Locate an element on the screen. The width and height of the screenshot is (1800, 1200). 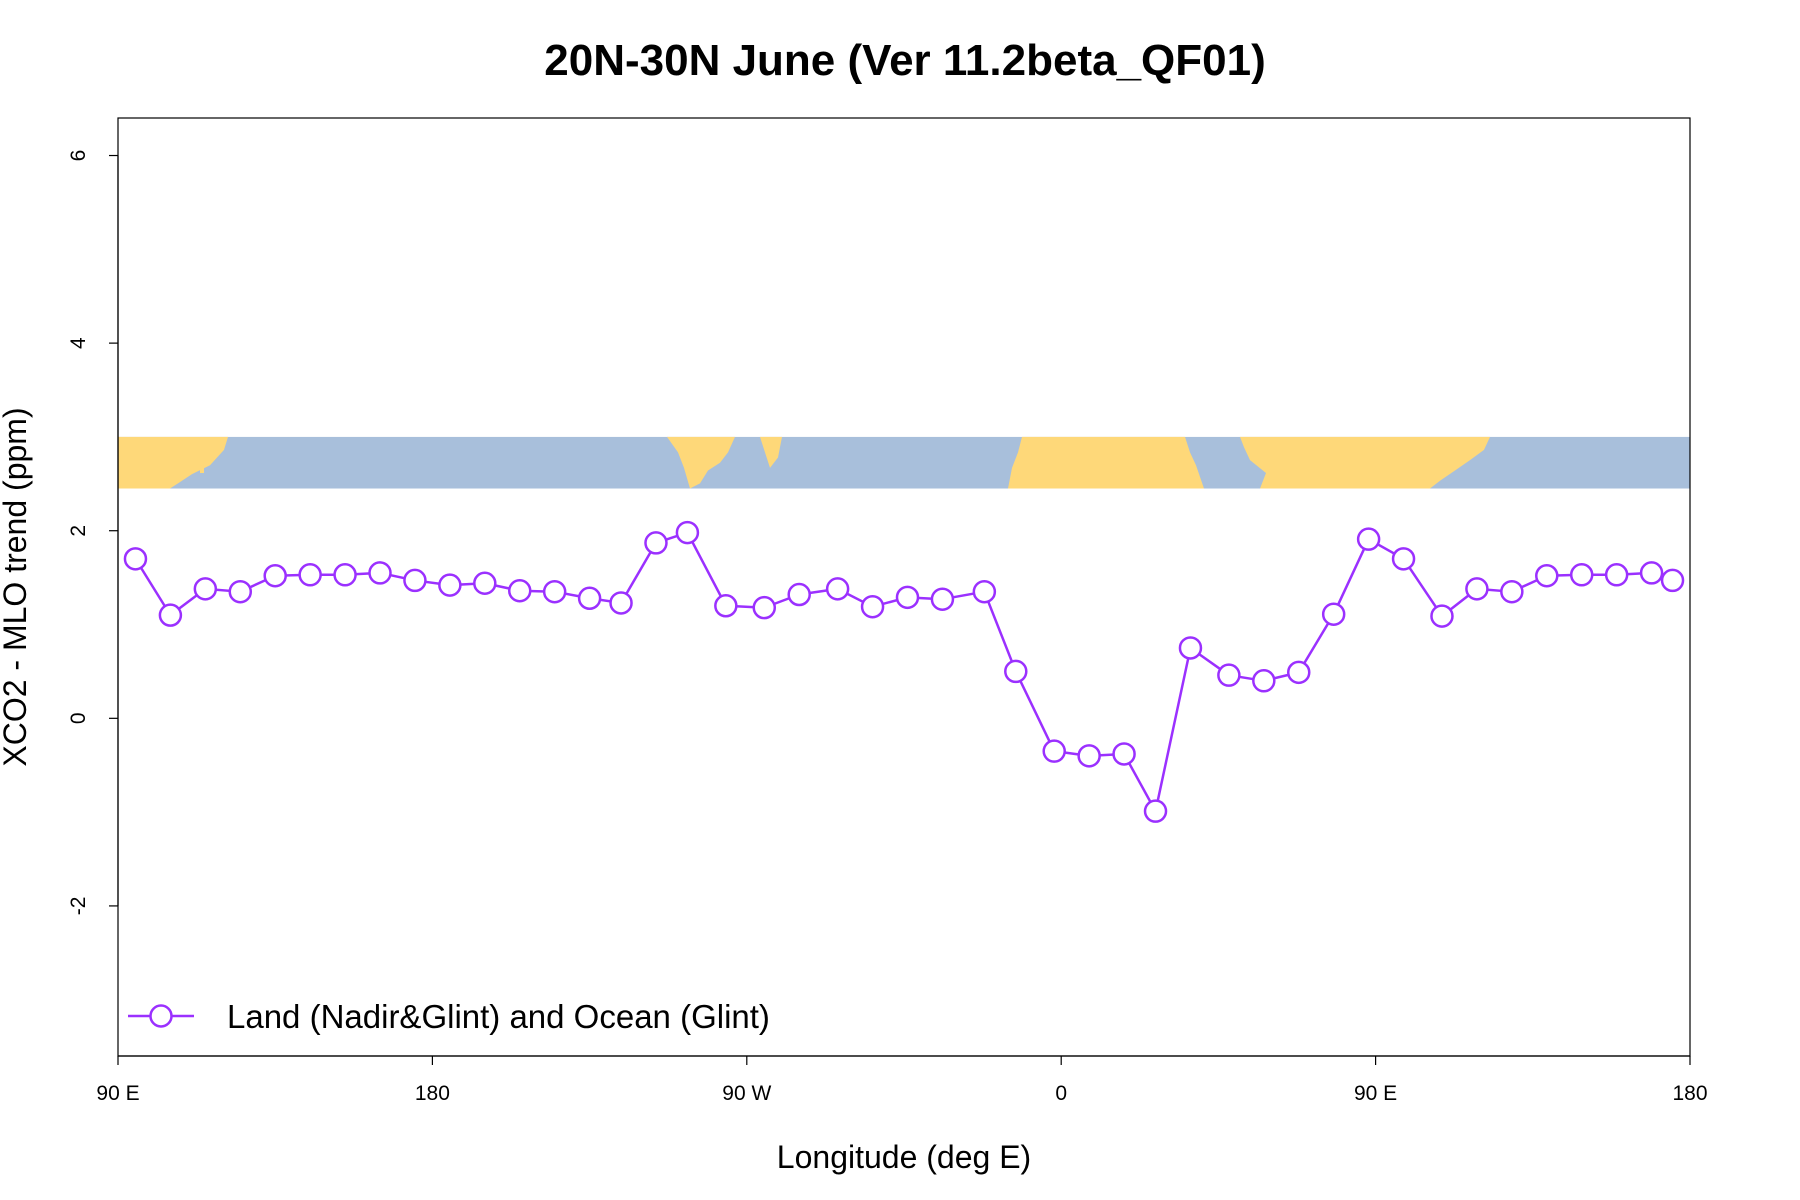
y-axis: -2 0 2 4 6 is located at coordinates (93, 533).